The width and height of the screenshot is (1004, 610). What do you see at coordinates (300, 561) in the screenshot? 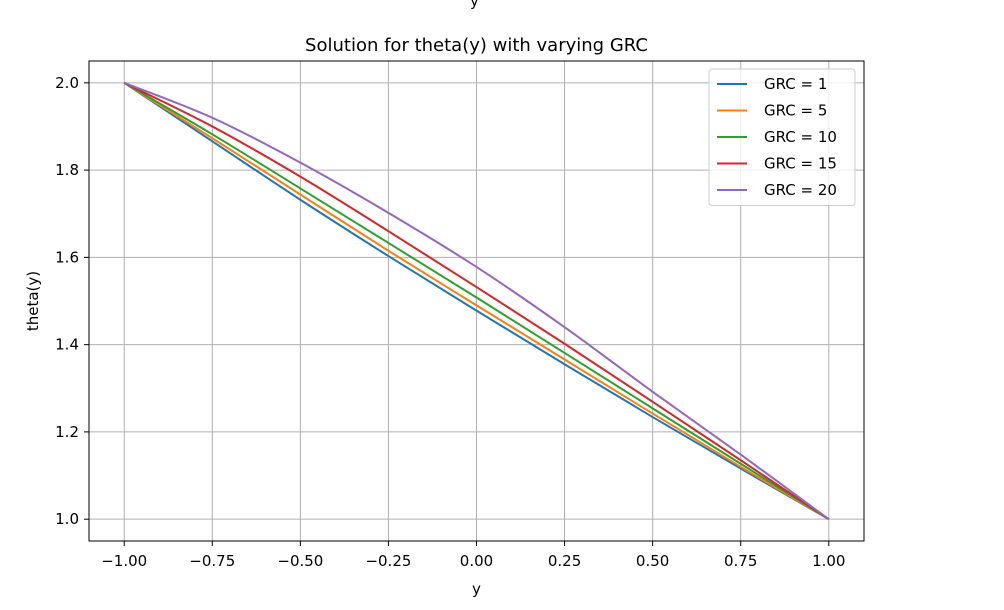
I see `x-tick-label: −0.50` at bounding box center [300, 561].